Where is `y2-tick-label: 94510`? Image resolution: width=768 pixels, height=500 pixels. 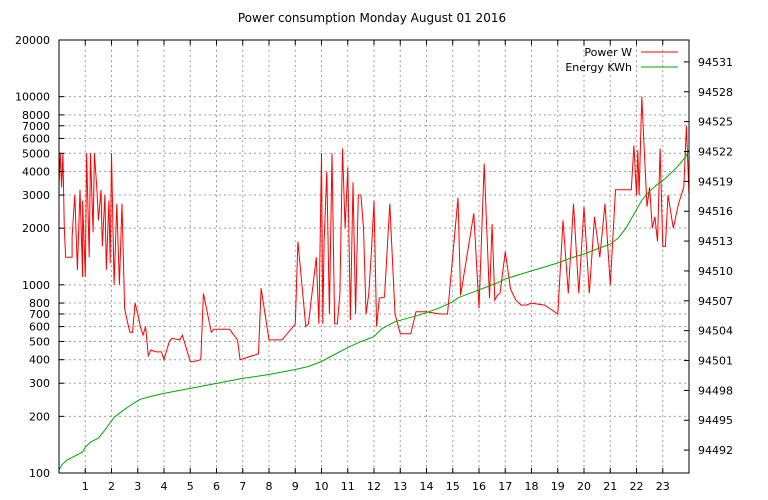
y2-tick-label: 94510 is located at coordinates (715, 271).